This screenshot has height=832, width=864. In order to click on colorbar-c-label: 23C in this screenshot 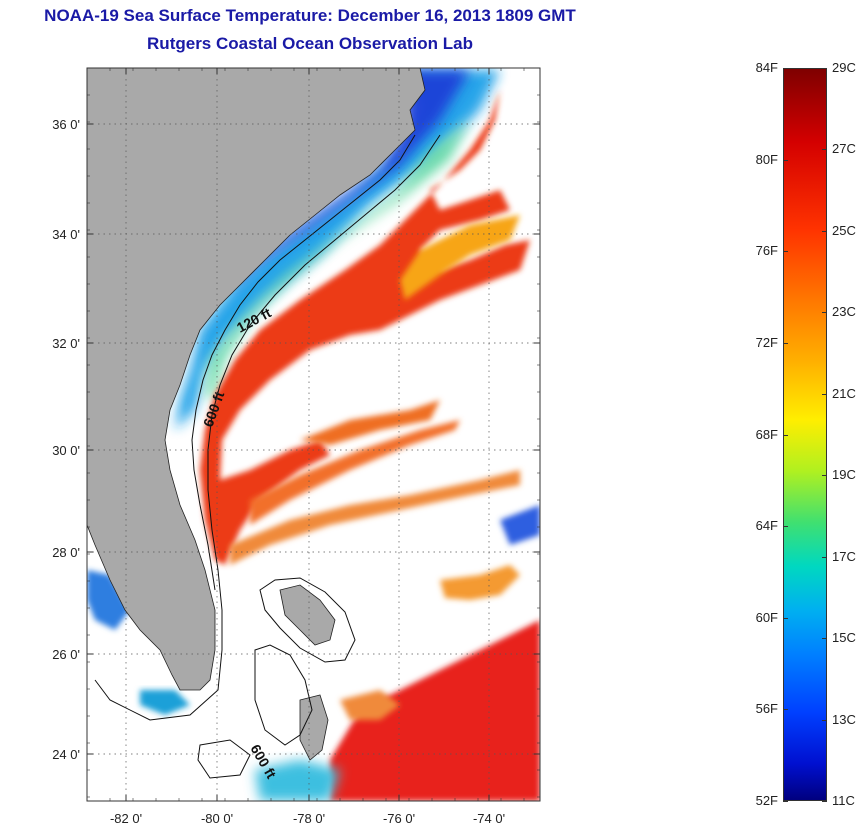, I will do `click(844, 312)`.